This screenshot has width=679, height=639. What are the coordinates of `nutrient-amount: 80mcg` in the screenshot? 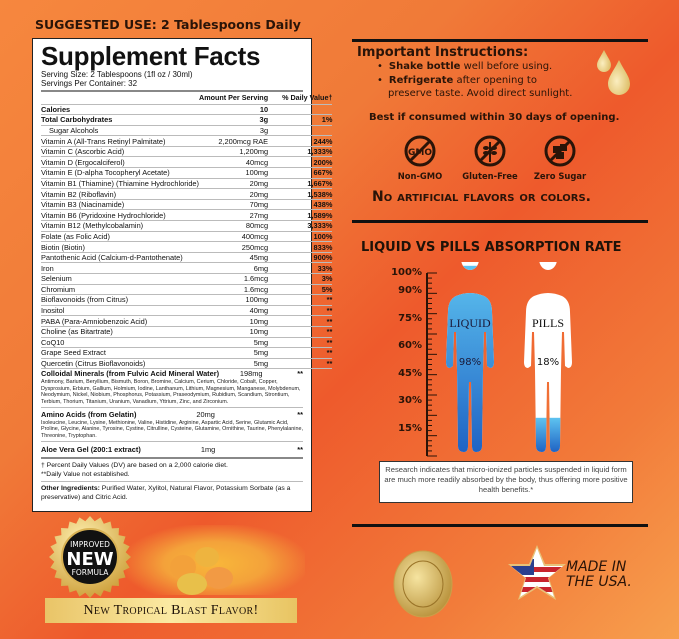 It's located at (241, 226).